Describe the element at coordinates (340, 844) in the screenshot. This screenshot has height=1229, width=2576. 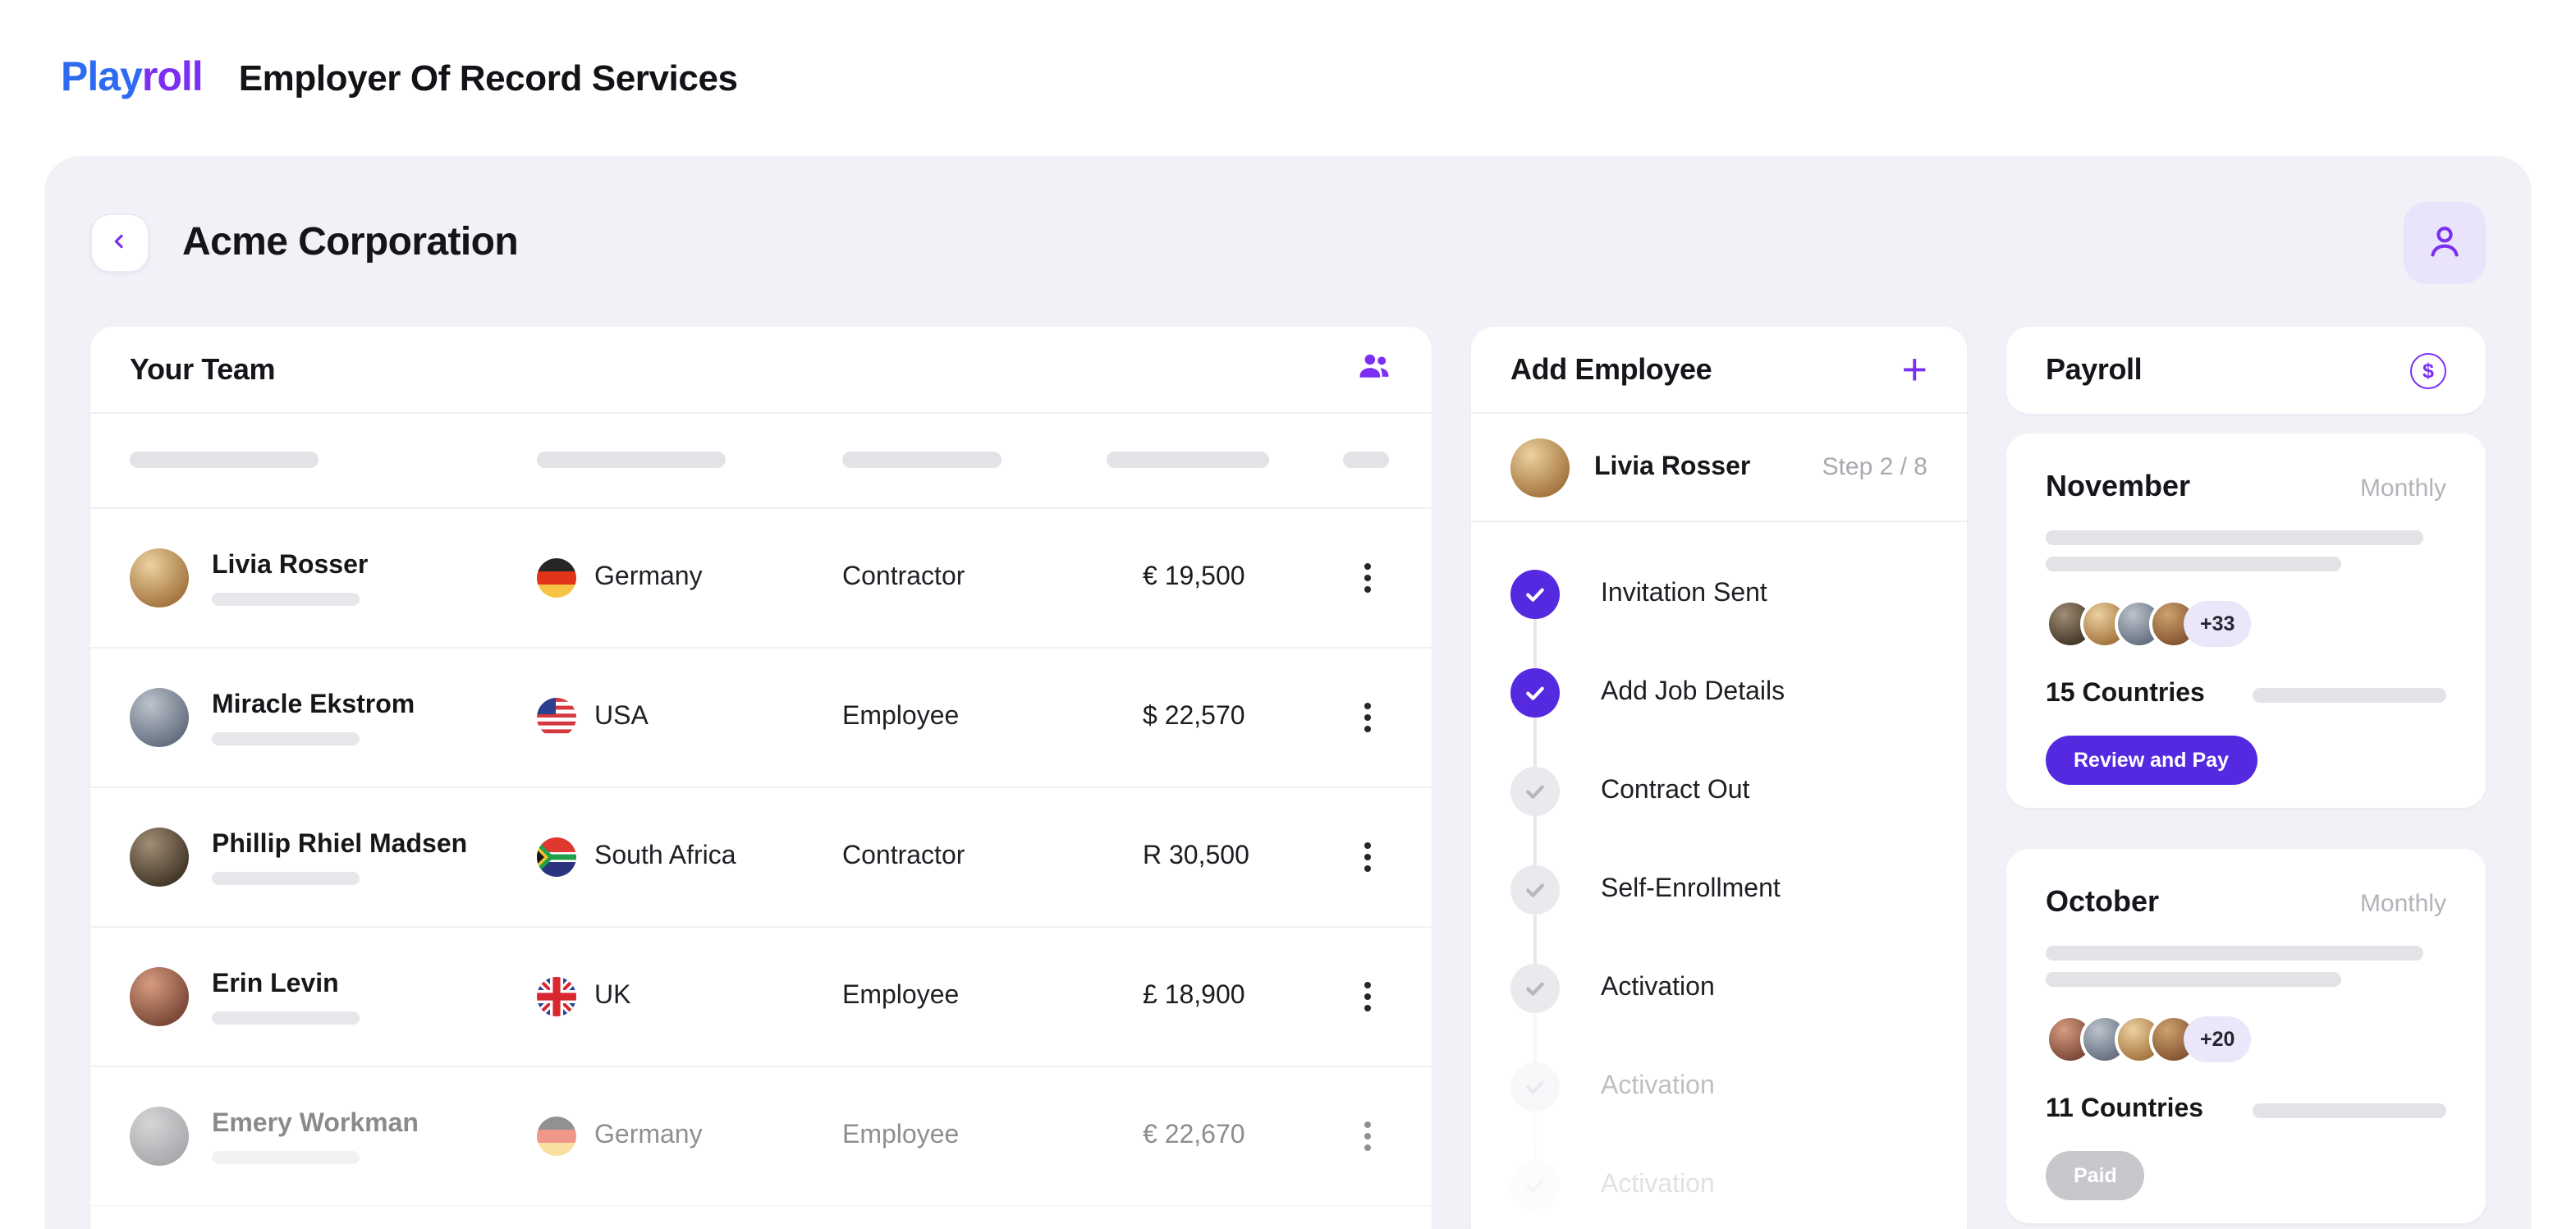
I see `employee-name: Phillip Rhiel Madsen` at that location.